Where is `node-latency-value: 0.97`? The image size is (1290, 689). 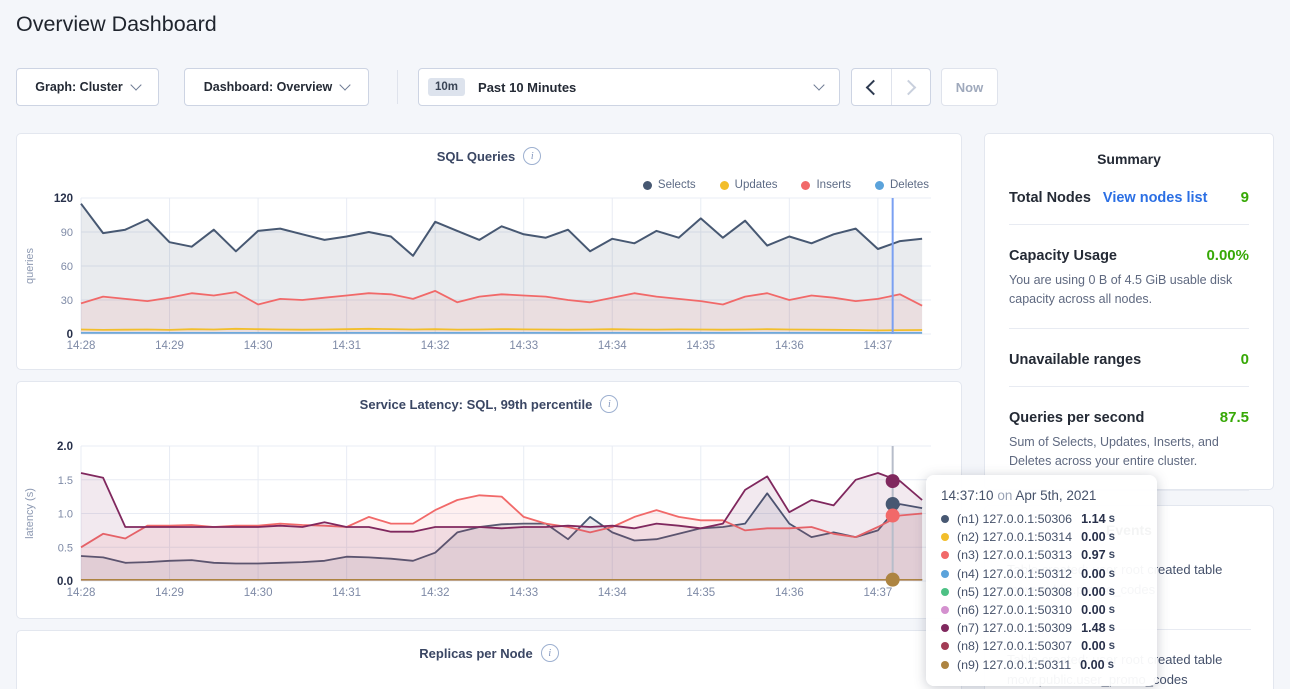 node-latency-value: 0.97 is located at coordinates (1093, 555).